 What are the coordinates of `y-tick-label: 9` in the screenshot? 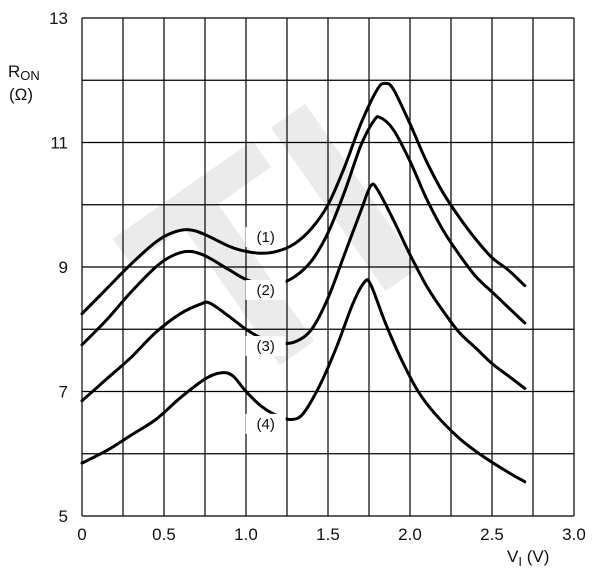 It's located at (63, 267).